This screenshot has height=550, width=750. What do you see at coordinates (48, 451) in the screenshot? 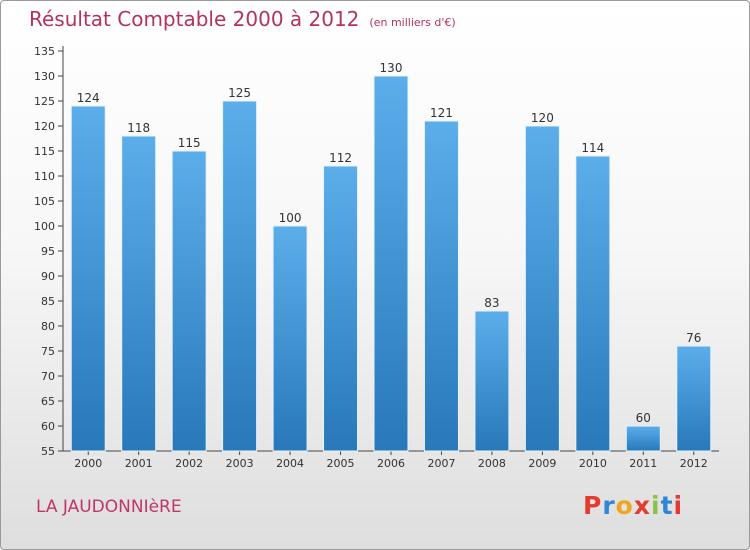
I see `y-tick-label: 55` at bounding box center [48, 451].